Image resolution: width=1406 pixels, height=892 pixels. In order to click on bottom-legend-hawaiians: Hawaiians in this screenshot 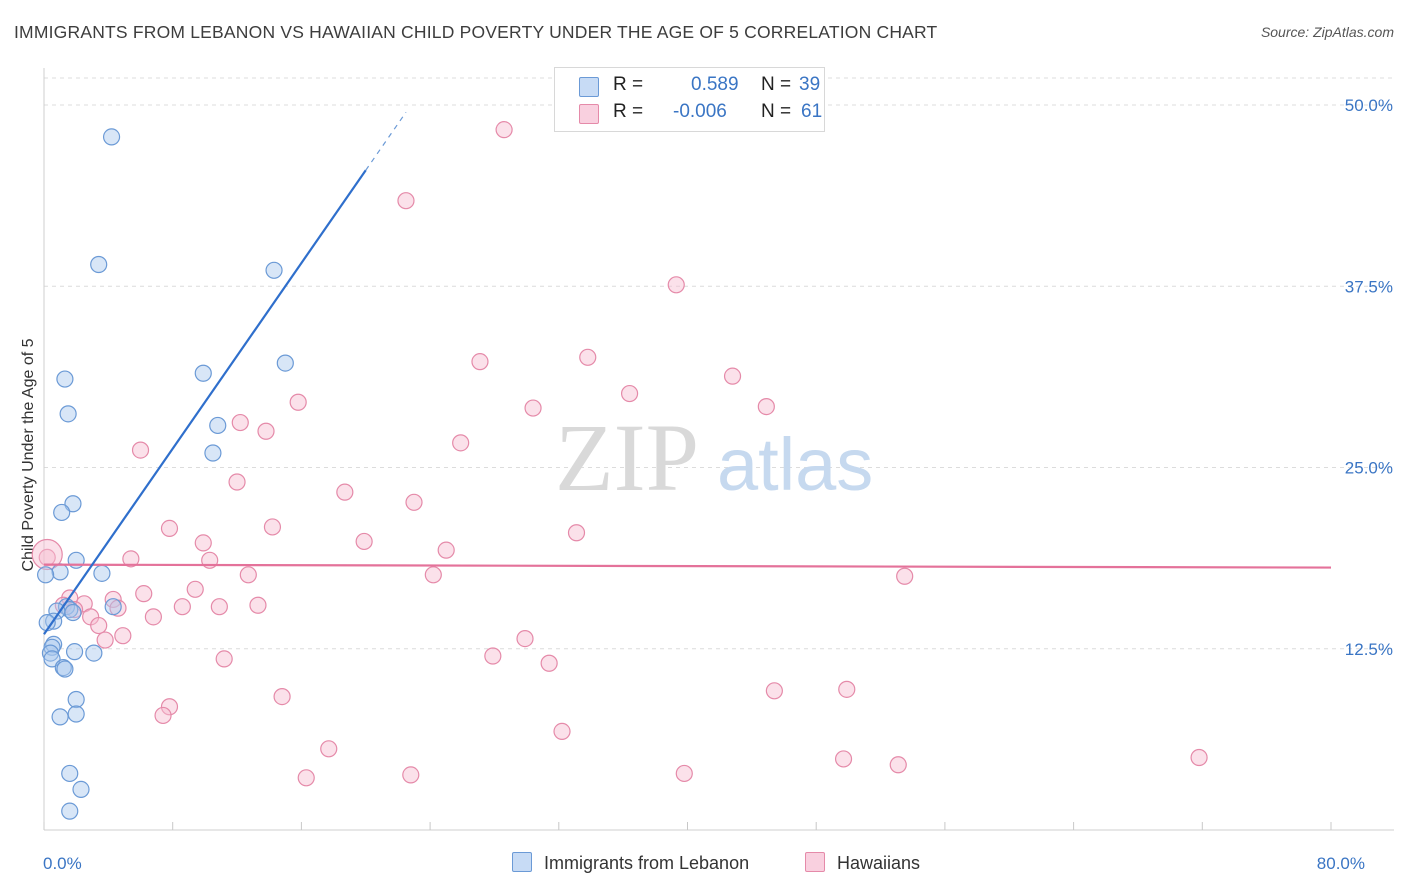, I will do `click(862, 863)`.